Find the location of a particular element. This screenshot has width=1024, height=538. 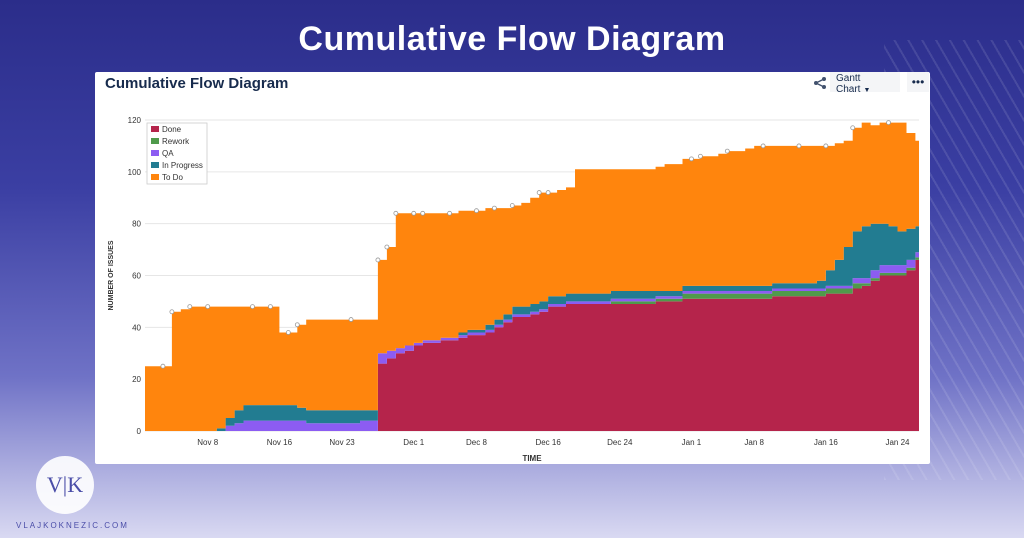

x-tick-label: Nov 23 is located at coordinates (342, 442).